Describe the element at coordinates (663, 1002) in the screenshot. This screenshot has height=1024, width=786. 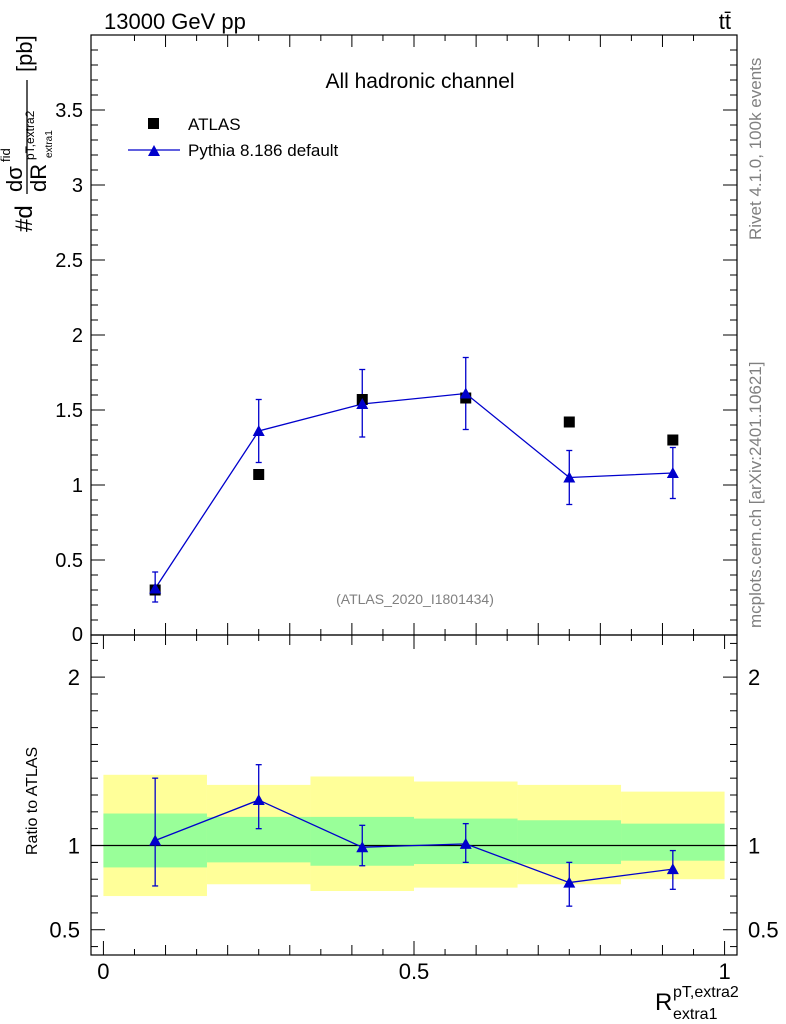
I see `xlabel-main: R` at that location.